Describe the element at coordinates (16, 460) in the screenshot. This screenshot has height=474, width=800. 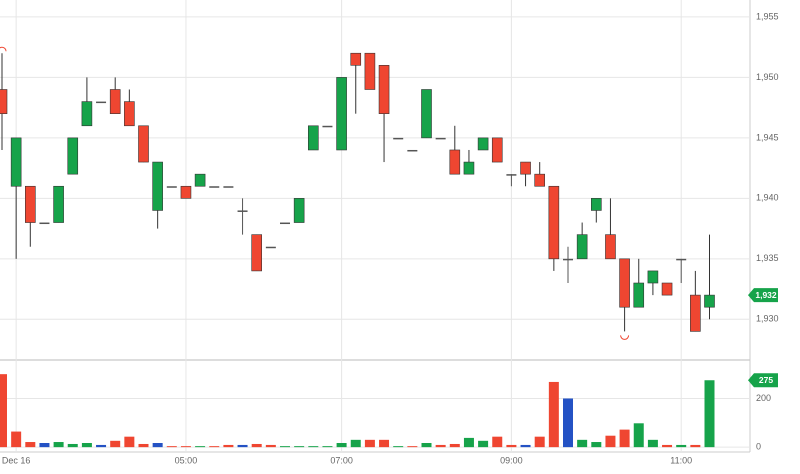
I see `x-tick-label: Dec 16` at that location.